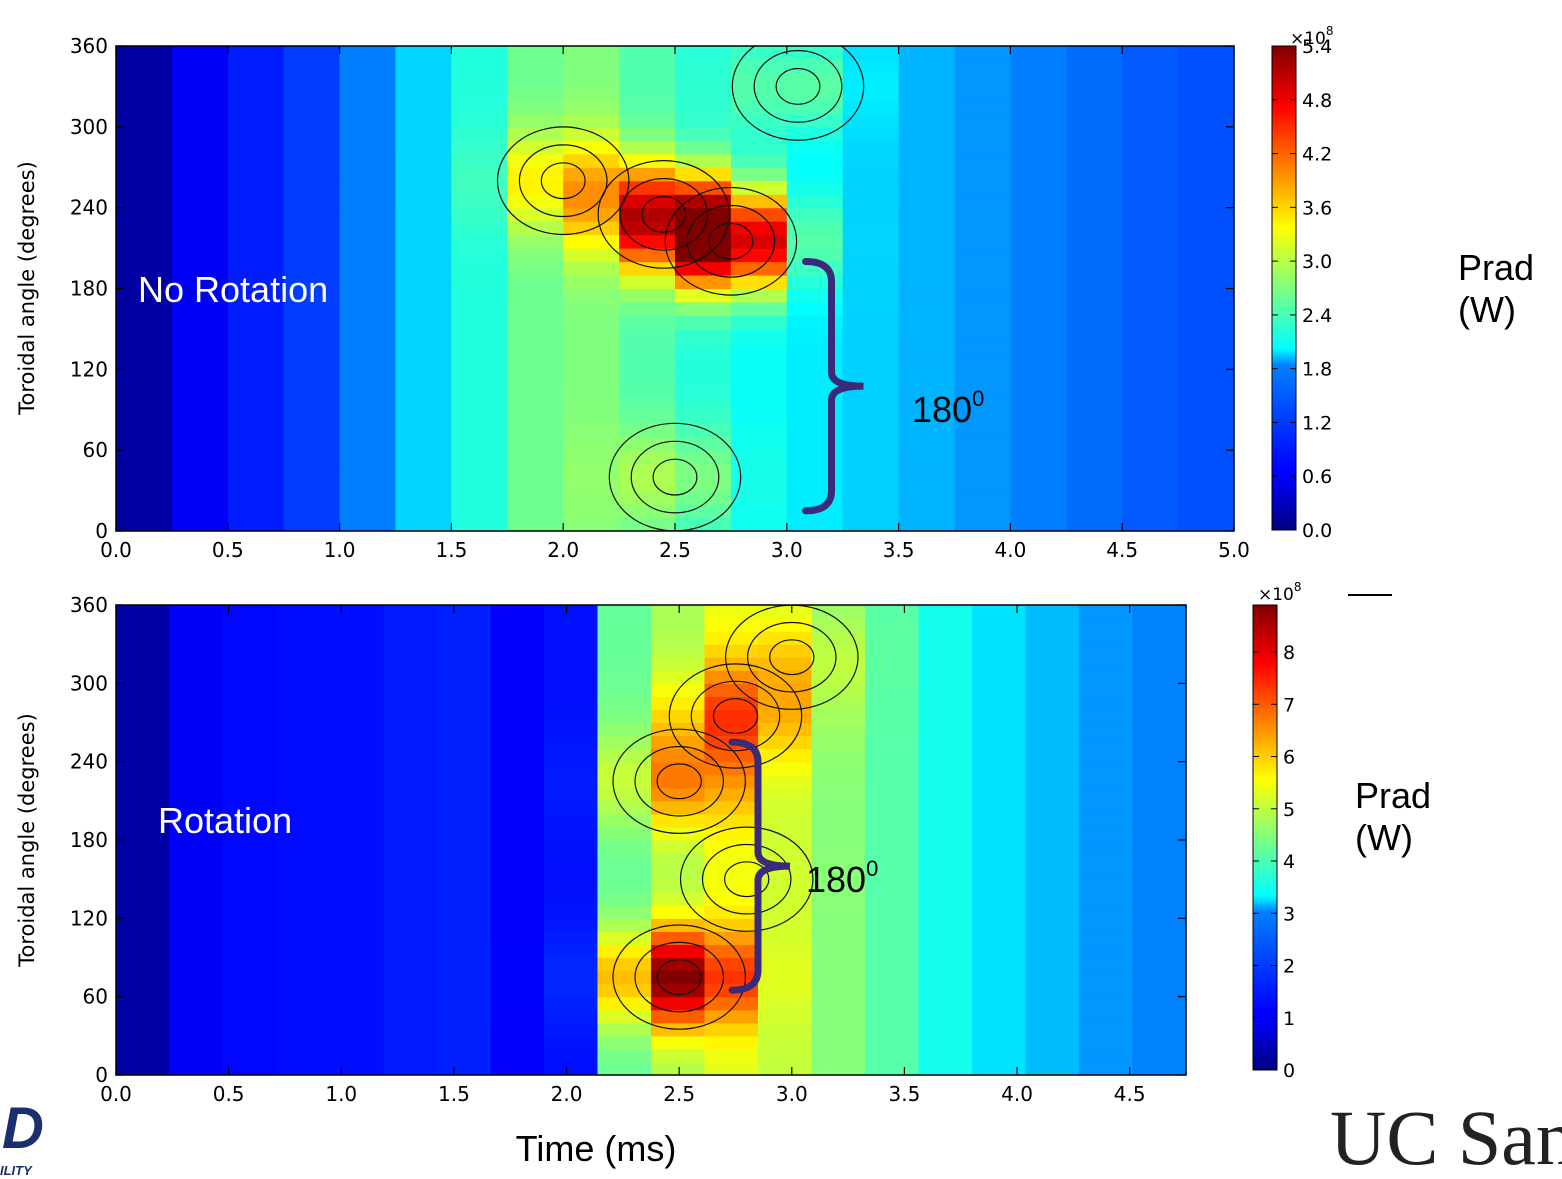 The image size is (1562, 1179). Describe the element at coordinates (1289, 914) in the screenshot. I see `bottom-cbar-tick-label: 3` at that location.